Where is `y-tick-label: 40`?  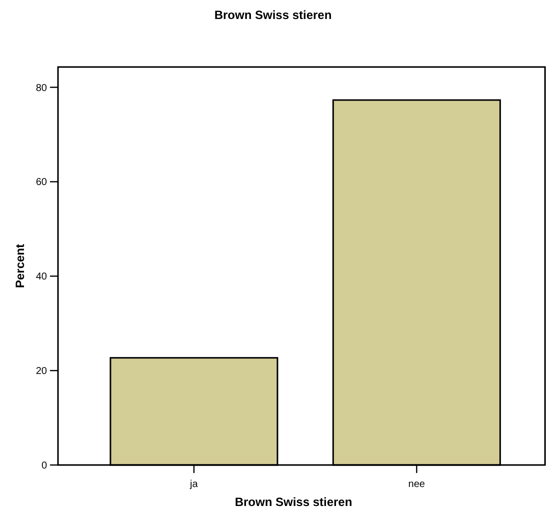 y-tick-label: 40 is located at coordinates (42, 277).